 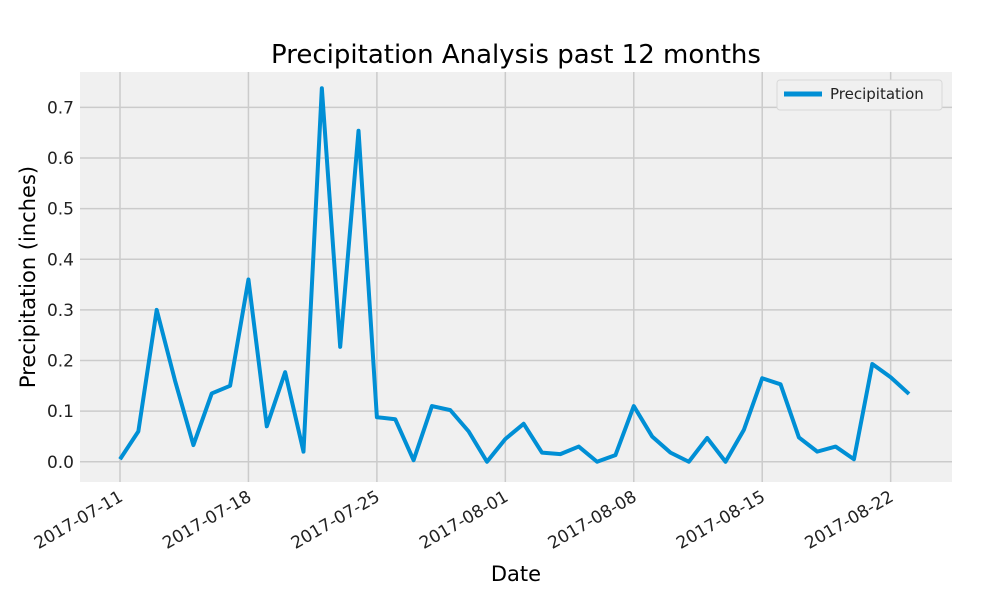 I want to click on y-tick-label: 0.5, so click(x=60, y=210).